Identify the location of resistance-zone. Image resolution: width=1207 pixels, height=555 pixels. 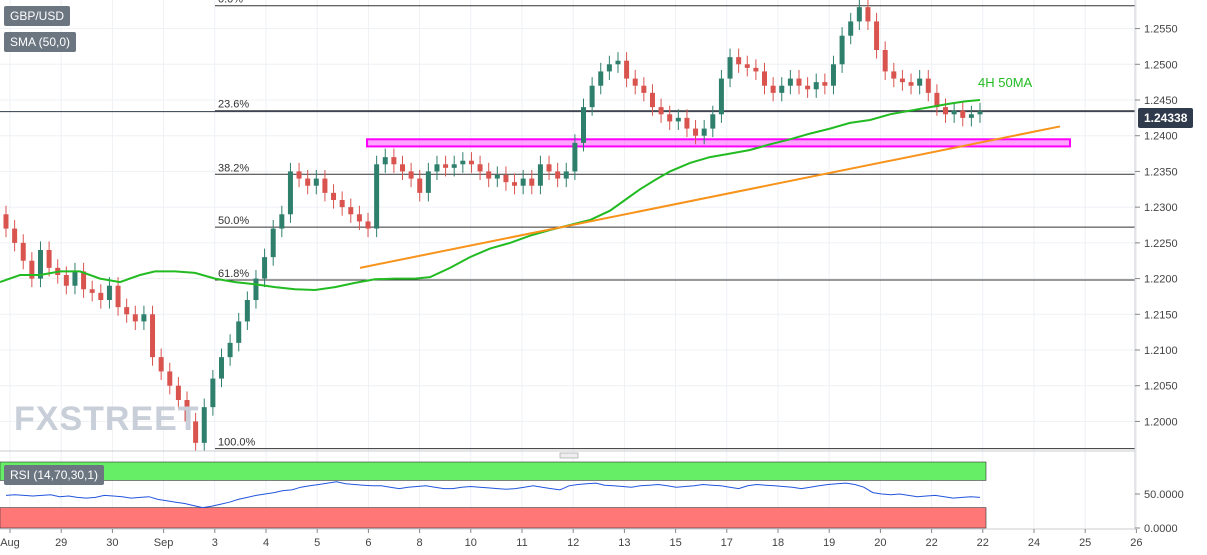
(718, 143).